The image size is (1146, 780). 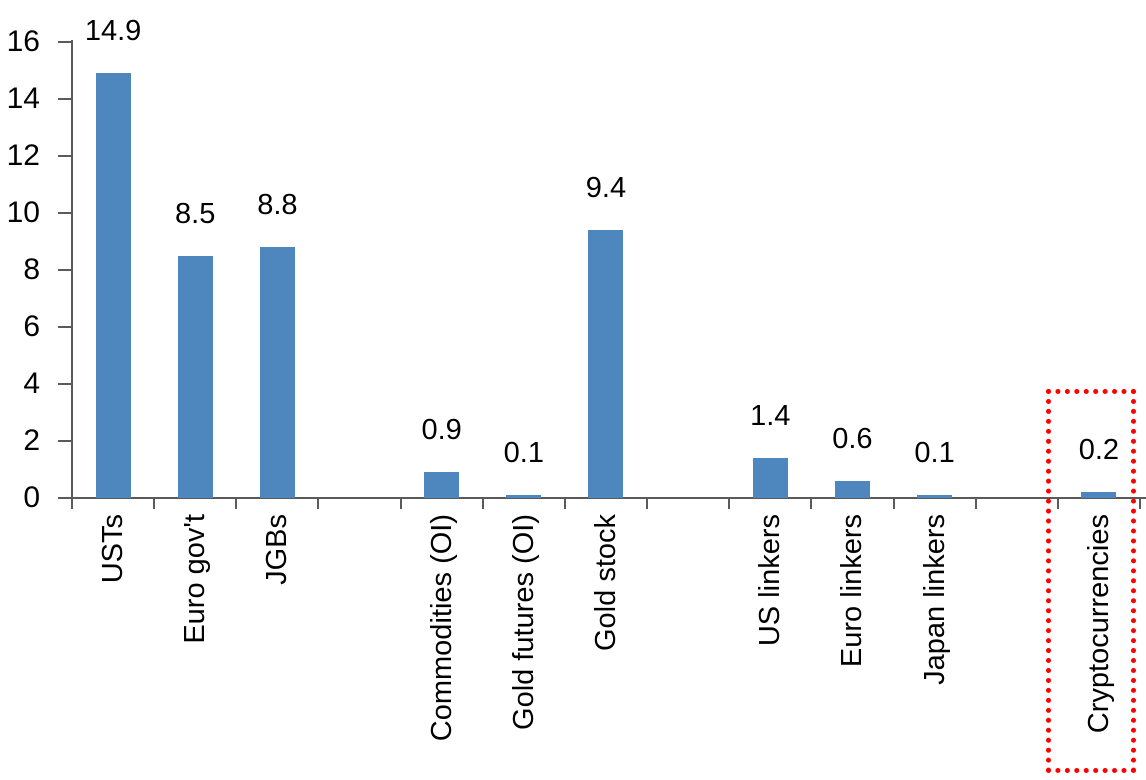 I want to click on x-axis-label-gold-futures-oi: Gold futures (OI), so click(x=523, y=622).